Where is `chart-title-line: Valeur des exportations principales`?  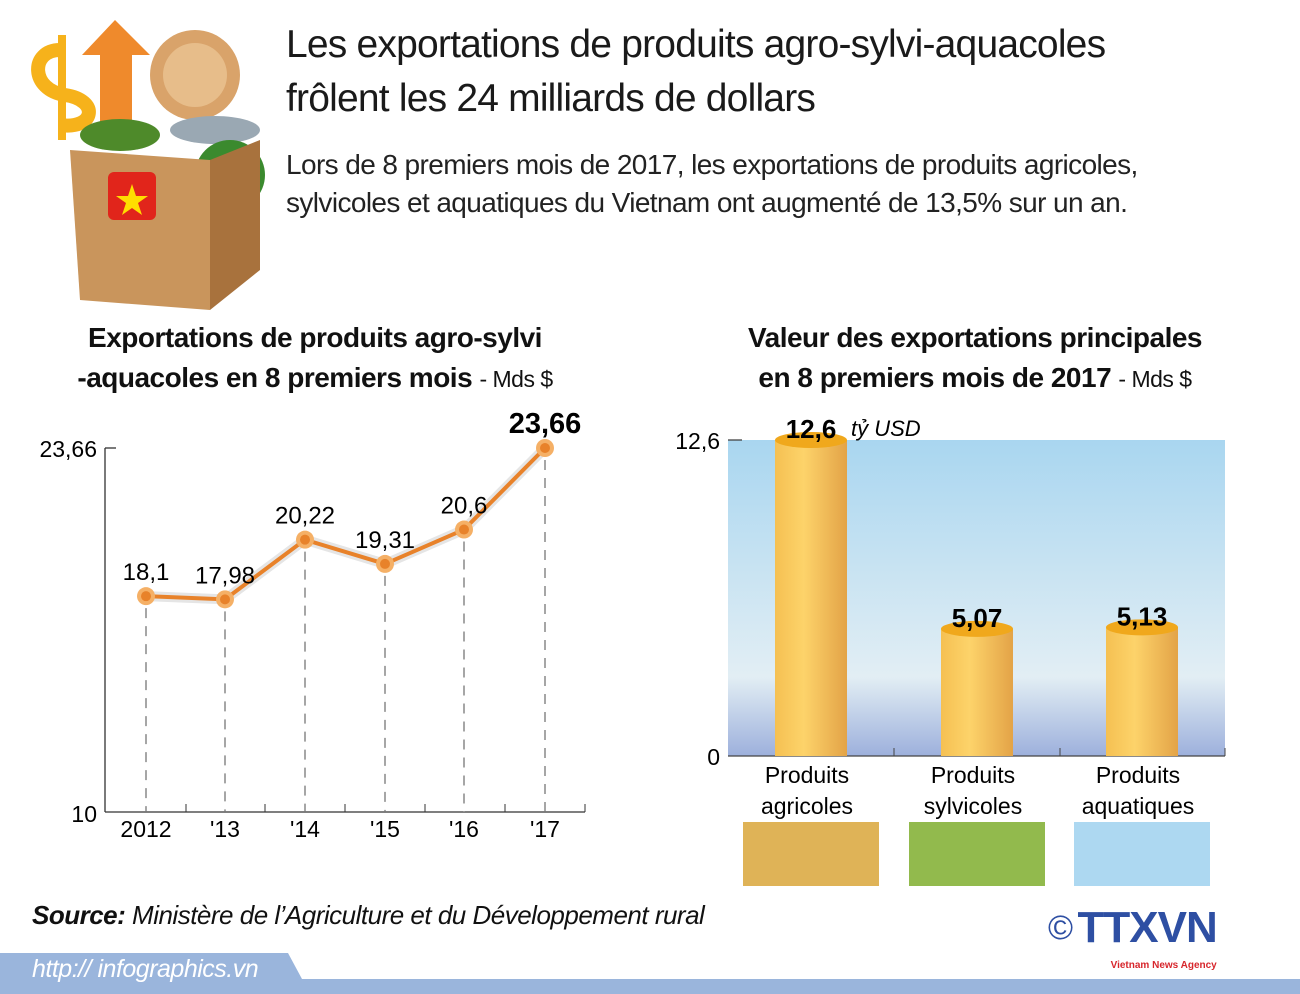 chart-title-line: Valeur des exportations principales is located at coordinates (975, 337).